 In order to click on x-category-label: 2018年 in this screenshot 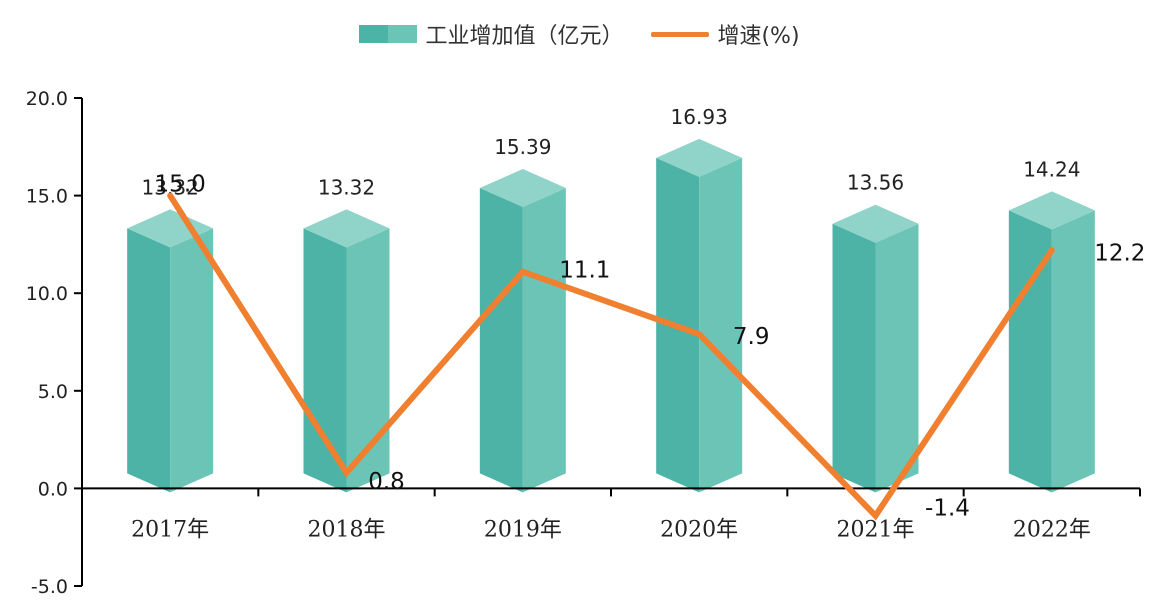, I will do `click(347, 529)`.